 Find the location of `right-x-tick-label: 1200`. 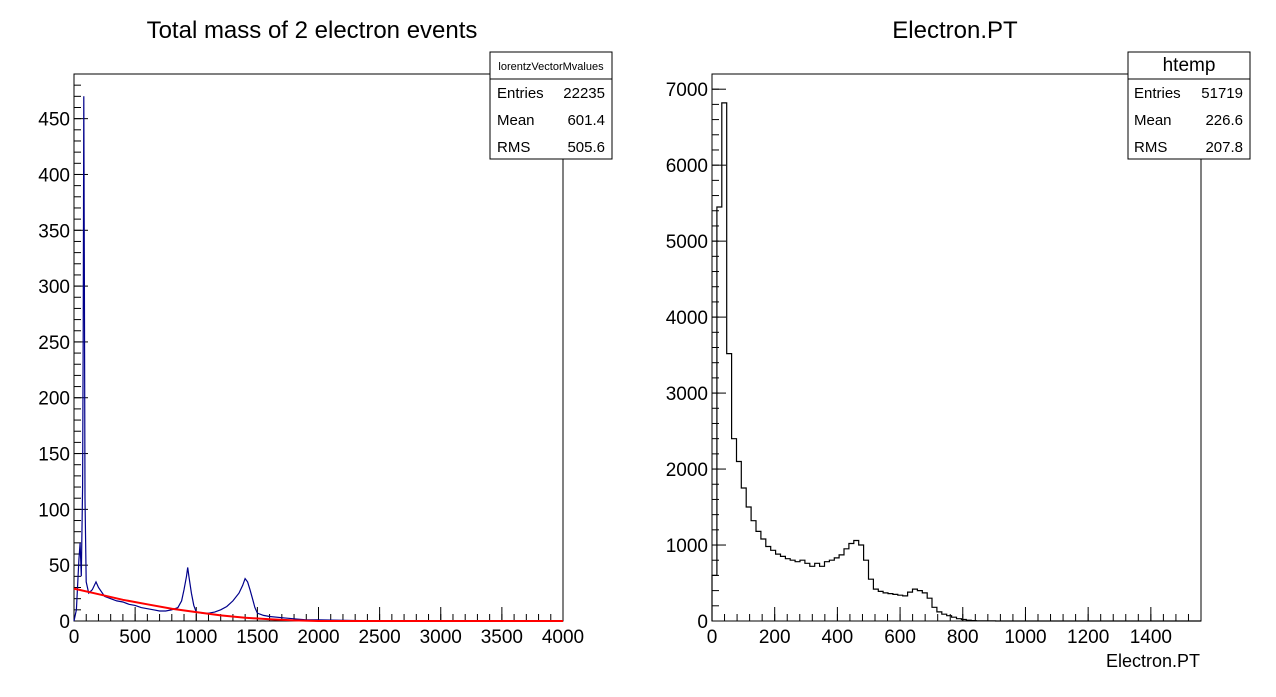

right-x-tick-label: 1200 is located at coordinates (1088, 637).